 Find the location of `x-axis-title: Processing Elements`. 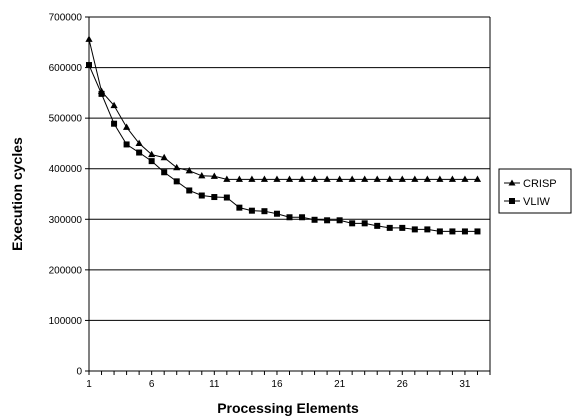

x-axis-title: Processing Elements is located at coordinates (288, 408).